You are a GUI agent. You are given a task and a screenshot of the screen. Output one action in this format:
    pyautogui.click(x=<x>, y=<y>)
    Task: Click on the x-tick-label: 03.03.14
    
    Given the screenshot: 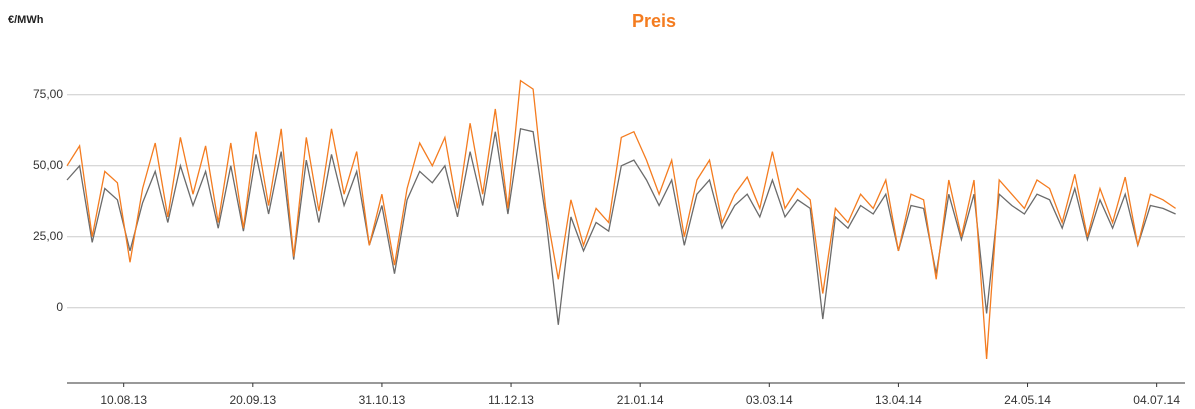 What is the action you would take?
    pyautogui.click(x=769, y=400)
    